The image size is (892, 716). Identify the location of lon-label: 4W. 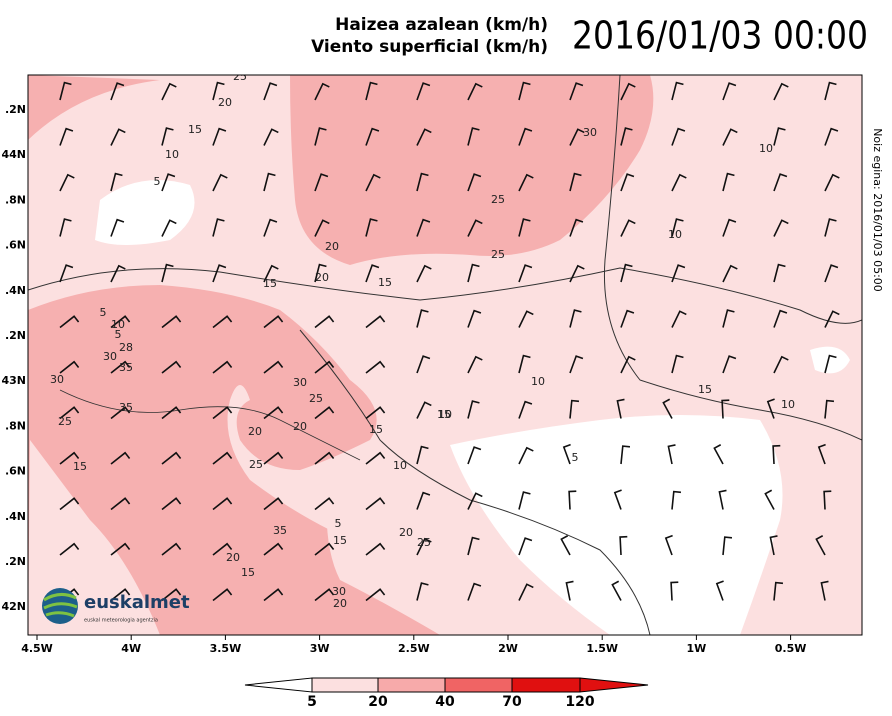
(131, 648).